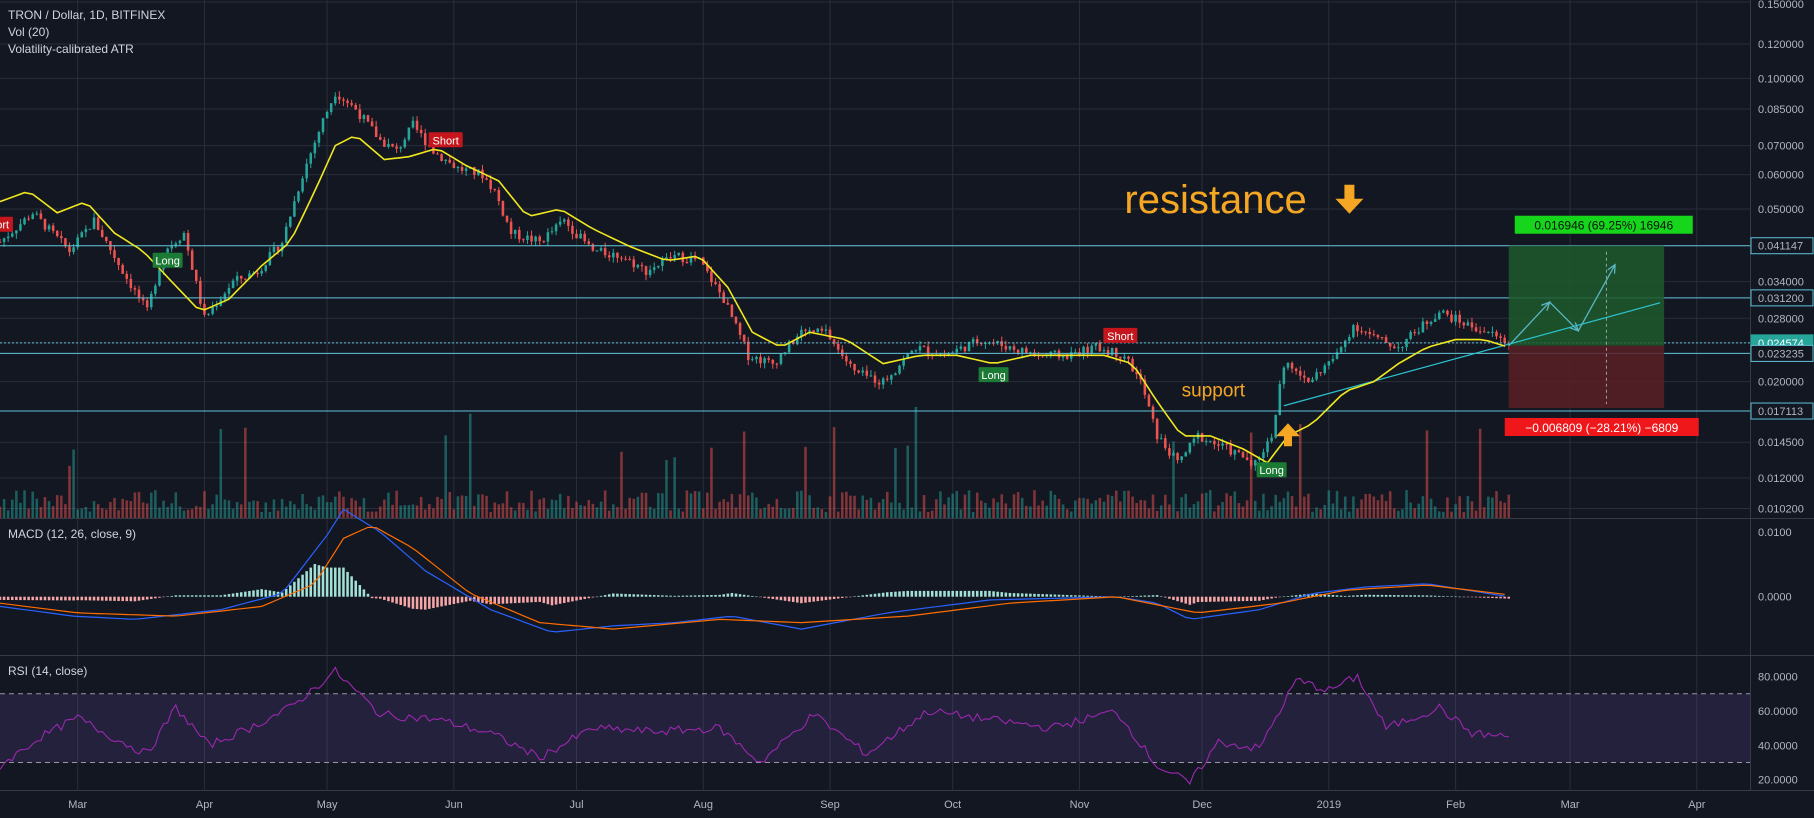 The width and height of the screenshot is (1814, 818). What do you see at coordinates (6, 224) in the screenshot?
I see `signal-label-bg` at bounding box center [6, 224].